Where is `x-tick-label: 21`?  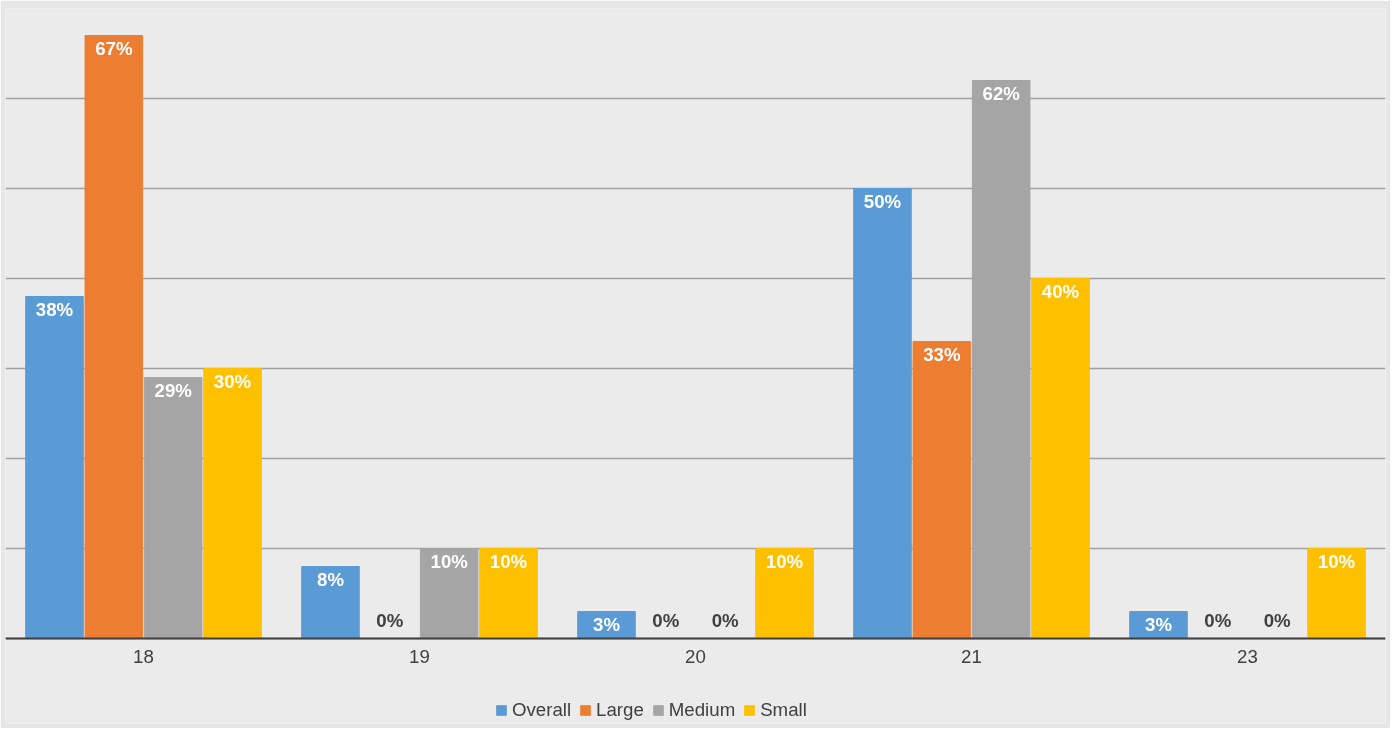
x-tick-label: 21 is located at coordinates (971, 656).